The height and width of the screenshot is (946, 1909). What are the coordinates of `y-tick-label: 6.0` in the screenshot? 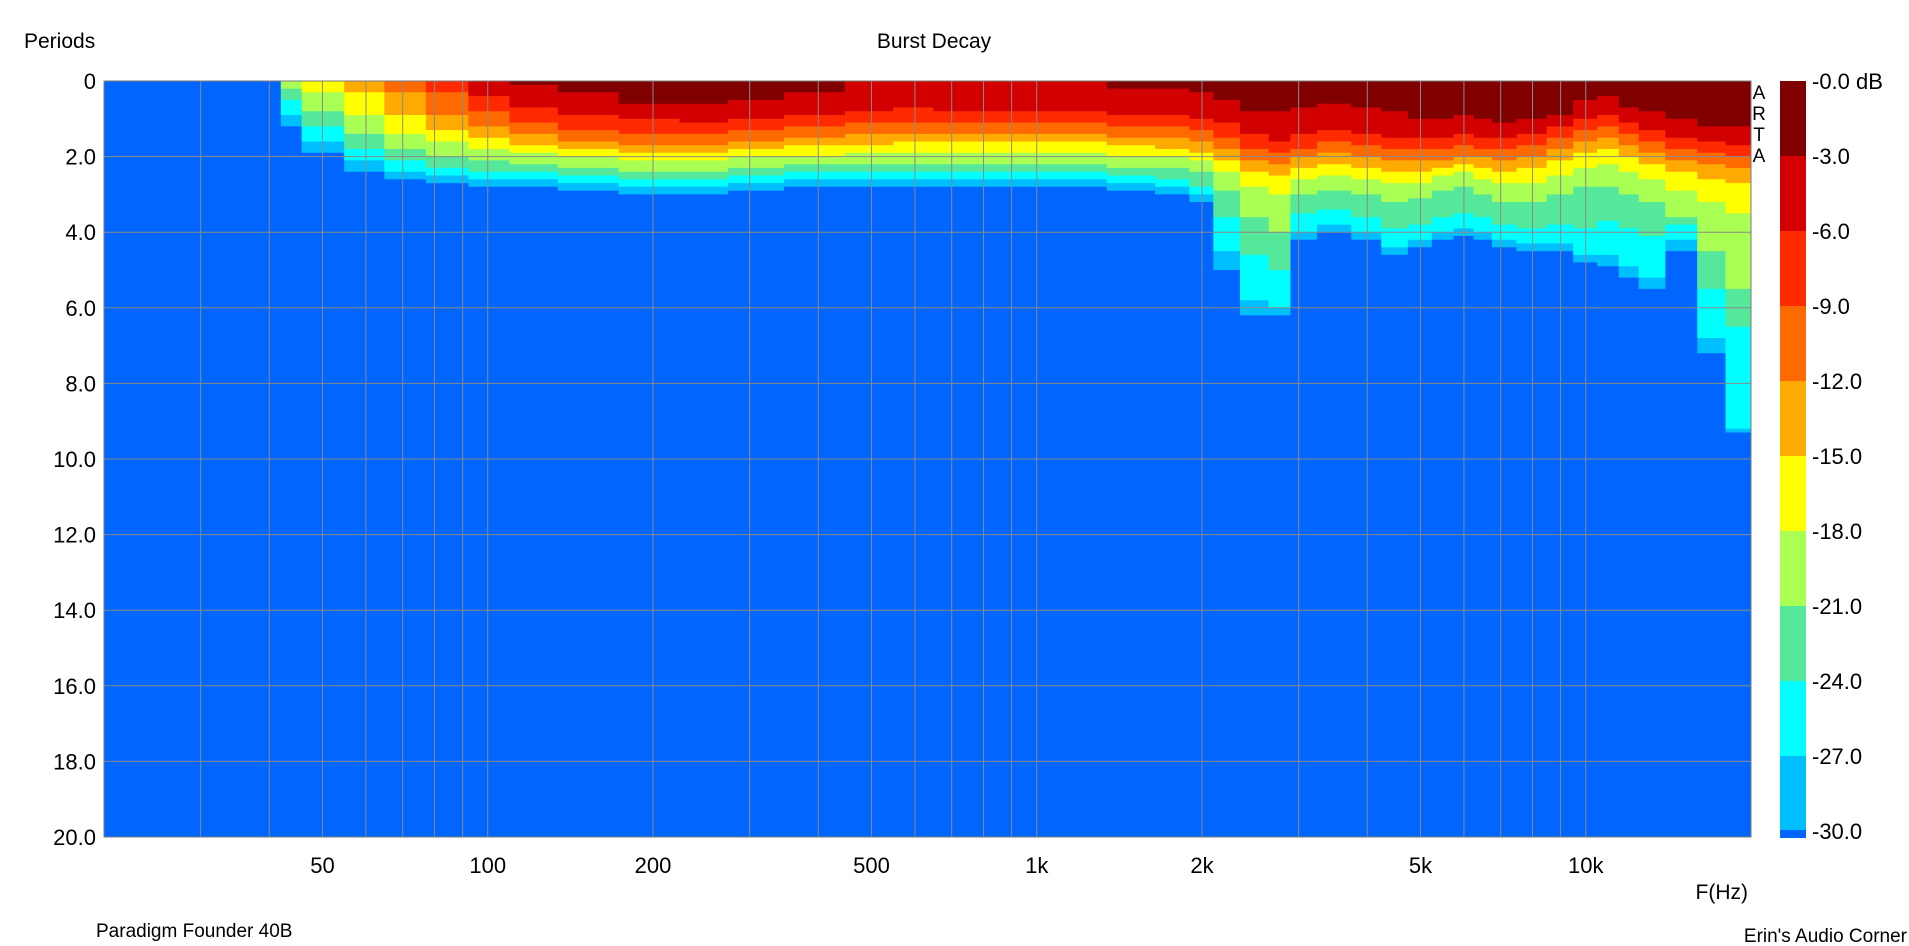 It's located at (80, 308).